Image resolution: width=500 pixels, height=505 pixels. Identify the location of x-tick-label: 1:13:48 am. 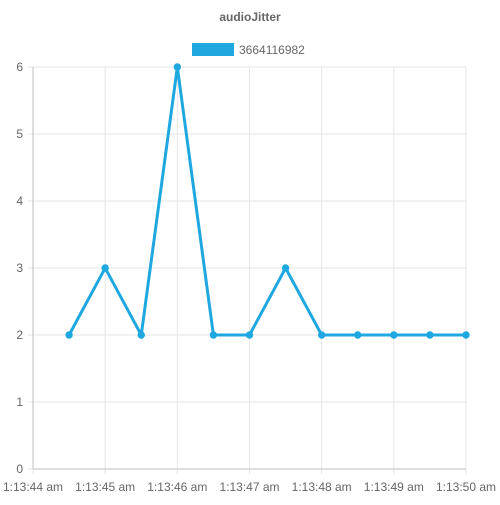
(322, 487).